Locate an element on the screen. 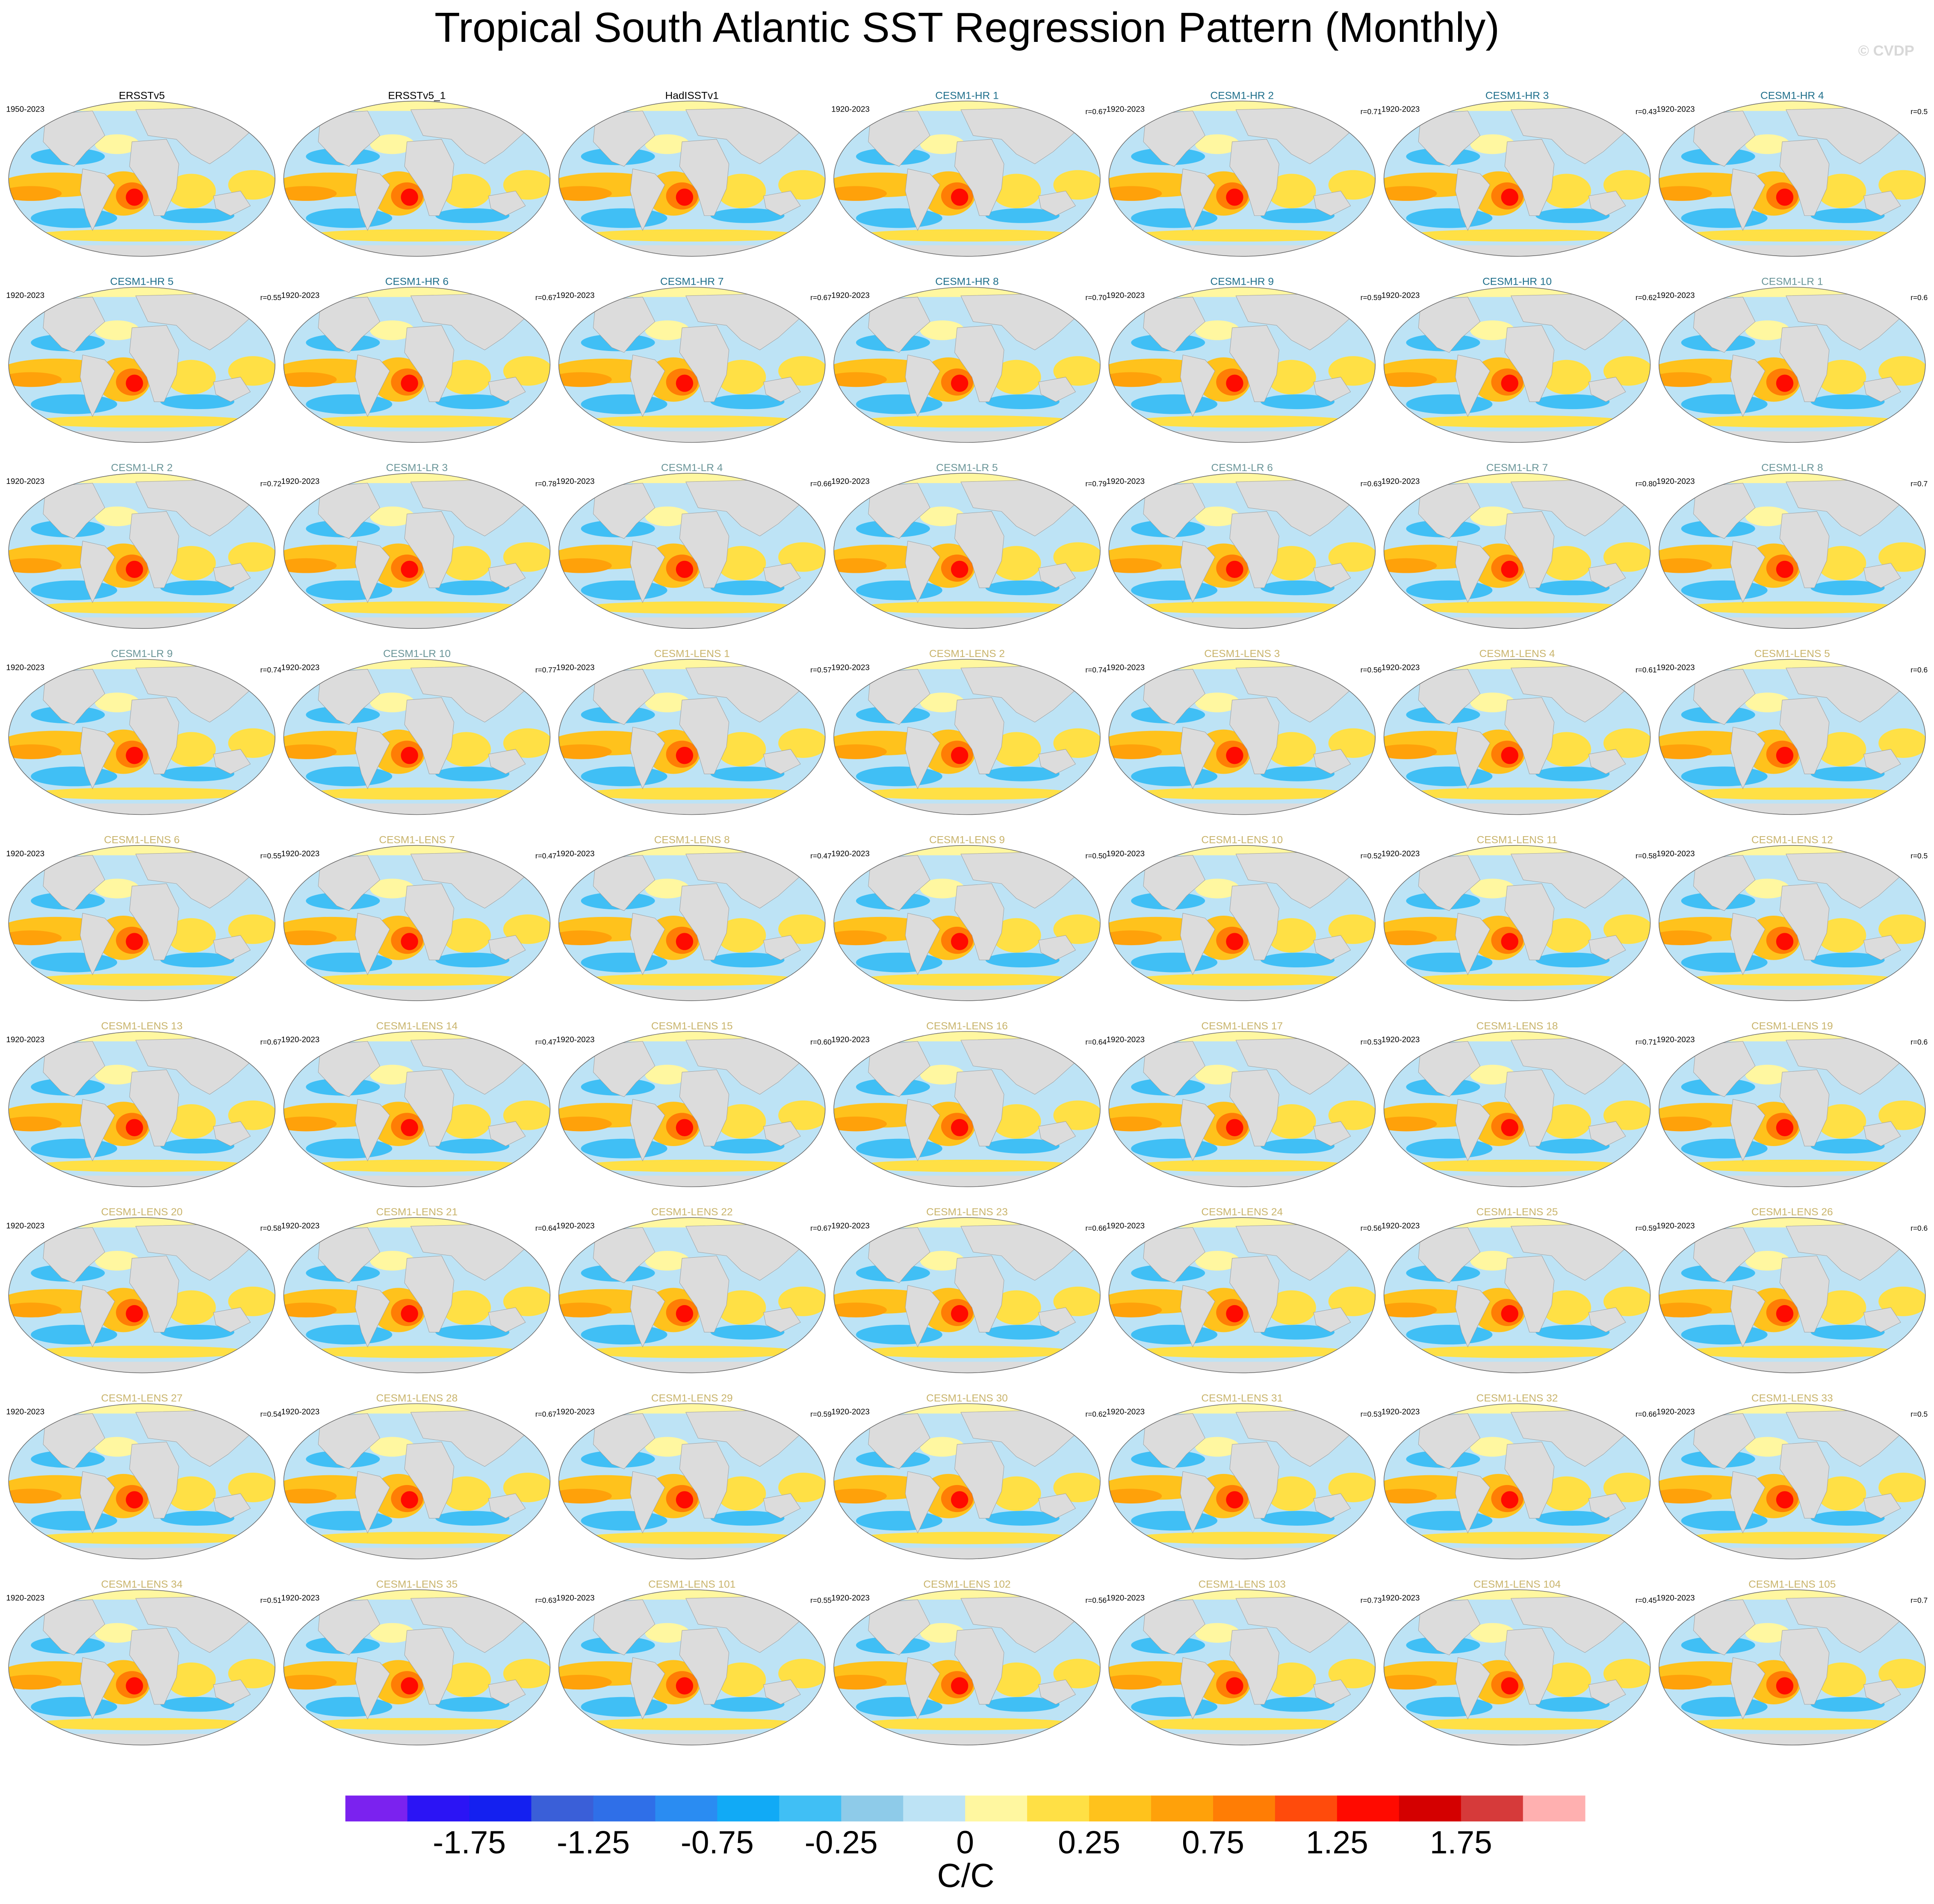  panel-title: CESM1-LR 8 is located at coordinates (1792, 468).